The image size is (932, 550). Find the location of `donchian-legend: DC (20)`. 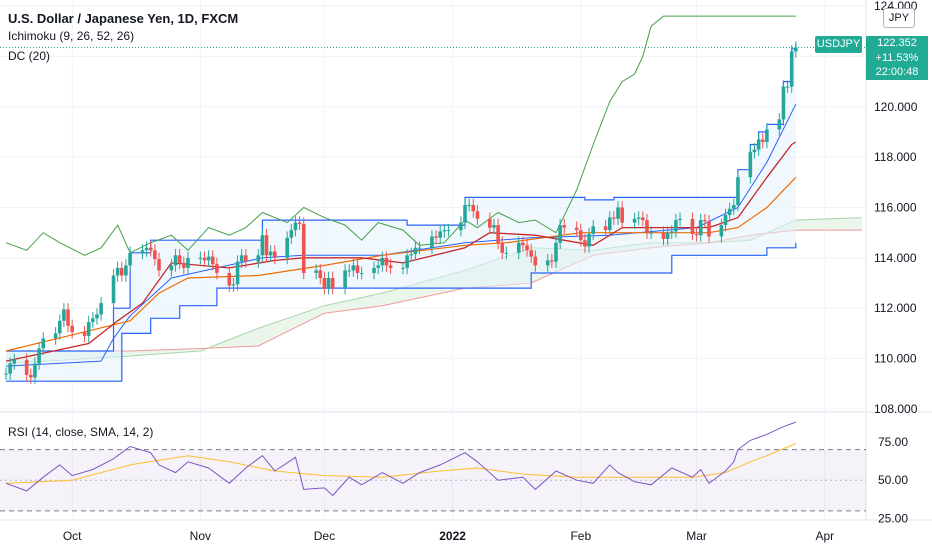

donchian-legend: DC (20) is located at coordinates (29, 56).